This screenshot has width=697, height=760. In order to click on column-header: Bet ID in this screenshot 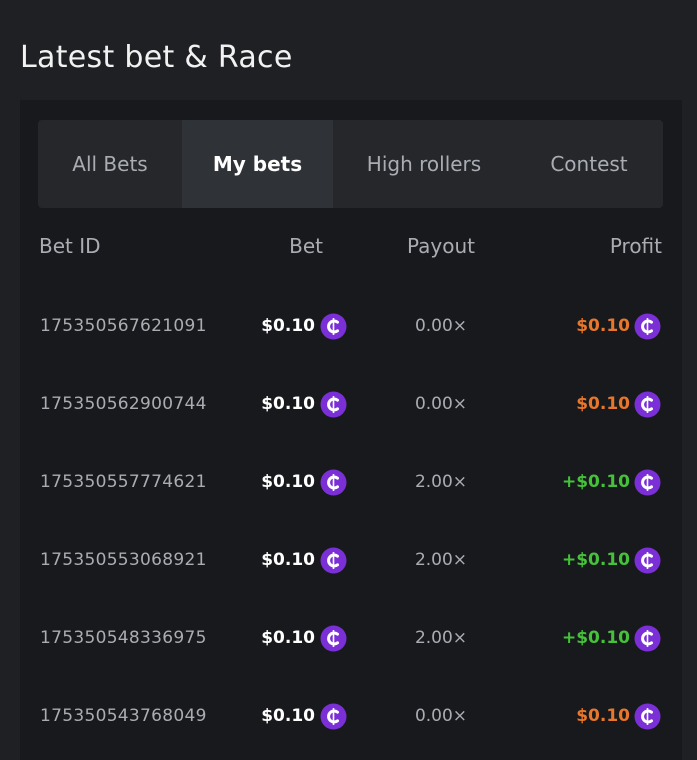, I will do `click(70, 246)`.